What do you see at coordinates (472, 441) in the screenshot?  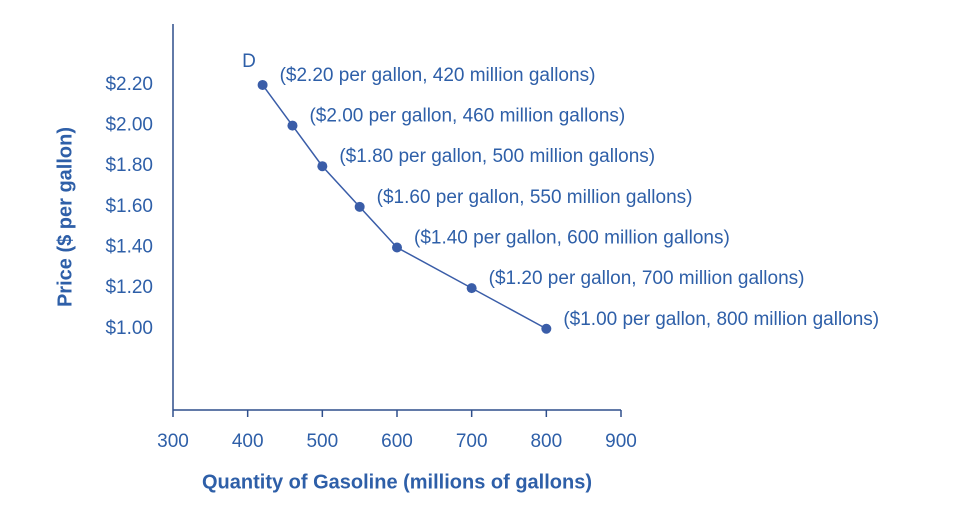 I see `x-tick-label: 700` at bounding box center [472, 441].